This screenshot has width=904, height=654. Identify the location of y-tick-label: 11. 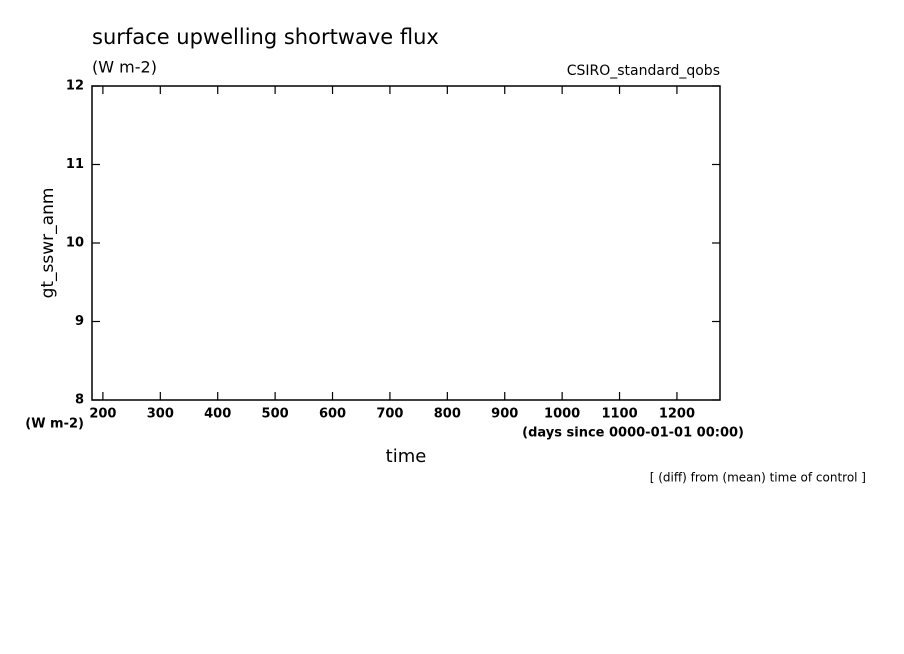
(75, 164).